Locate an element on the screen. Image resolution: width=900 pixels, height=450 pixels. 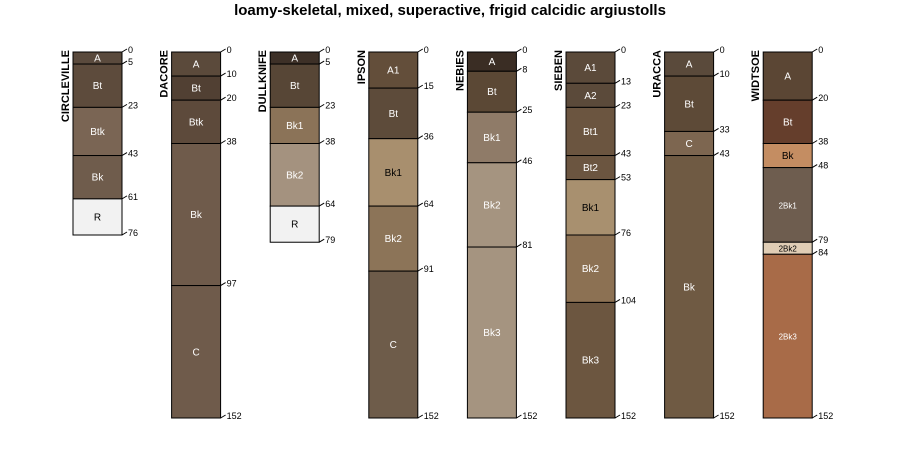
depth-label: 81 is located at coordinates (527, 245).